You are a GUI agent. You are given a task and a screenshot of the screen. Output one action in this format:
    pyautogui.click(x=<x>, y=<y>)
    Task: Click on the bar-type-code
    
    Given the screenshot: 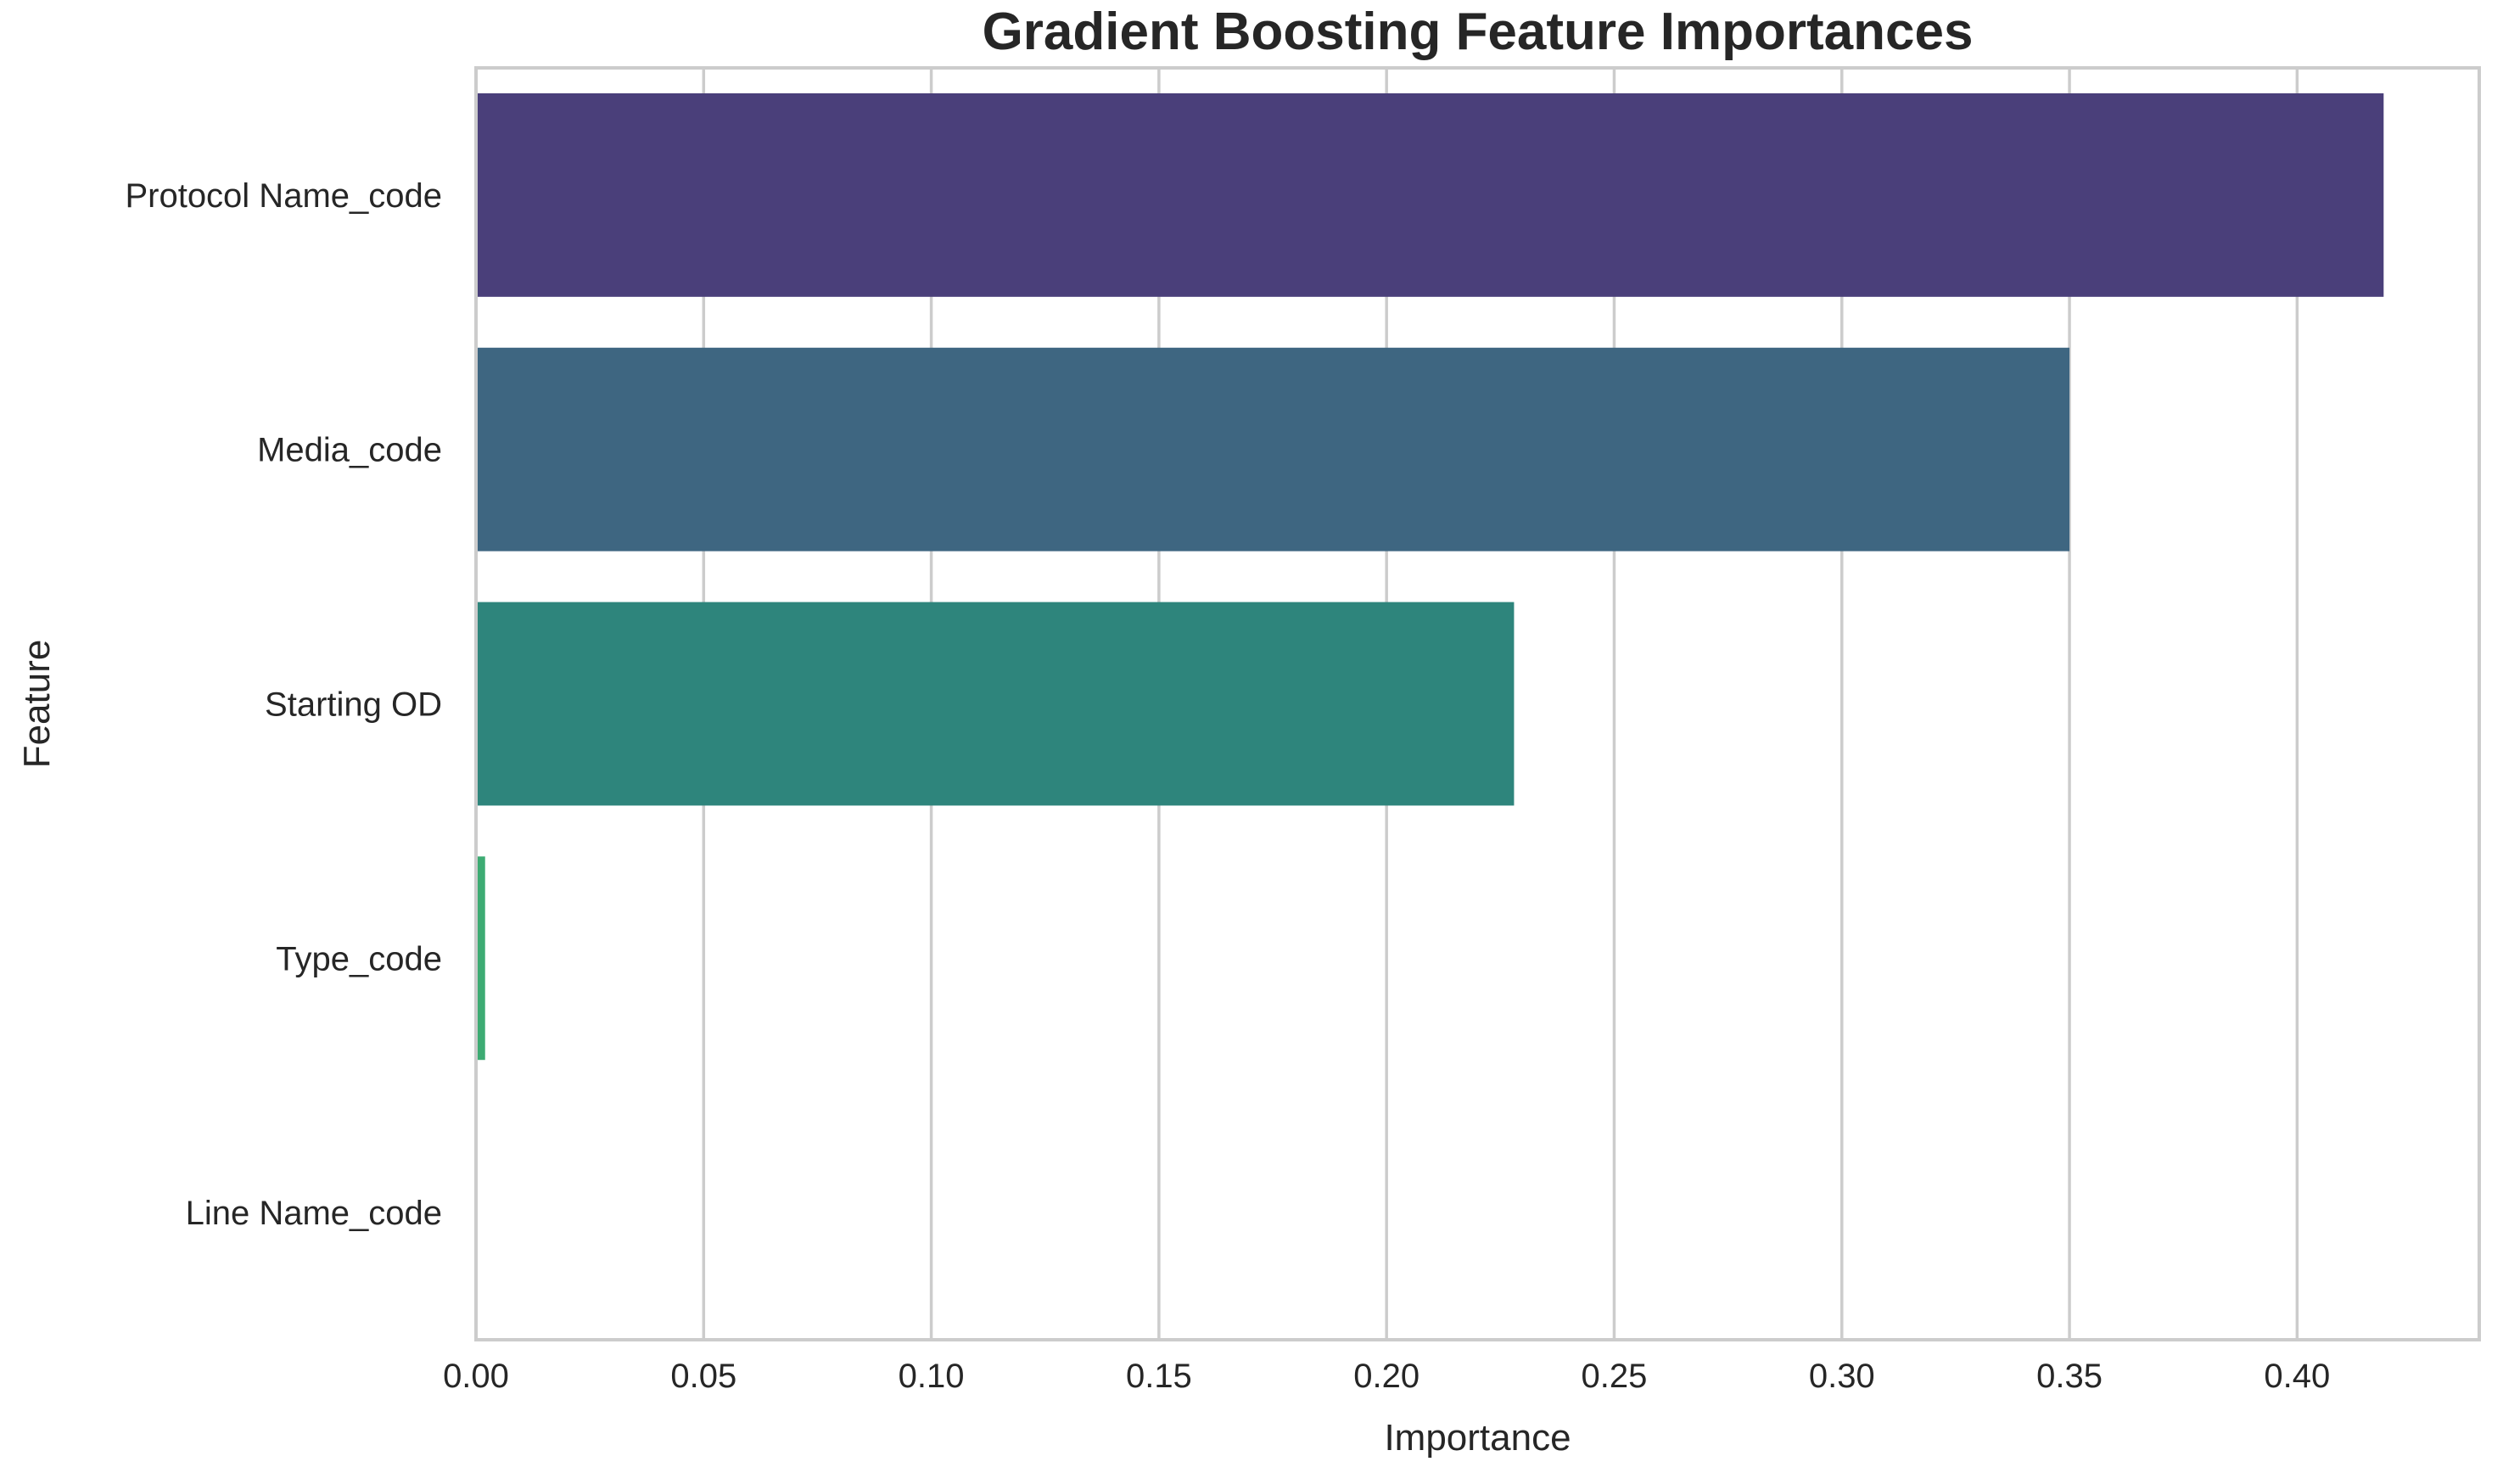 What is the action you would take?
    pyautogui.click(x=480, y=958)
    